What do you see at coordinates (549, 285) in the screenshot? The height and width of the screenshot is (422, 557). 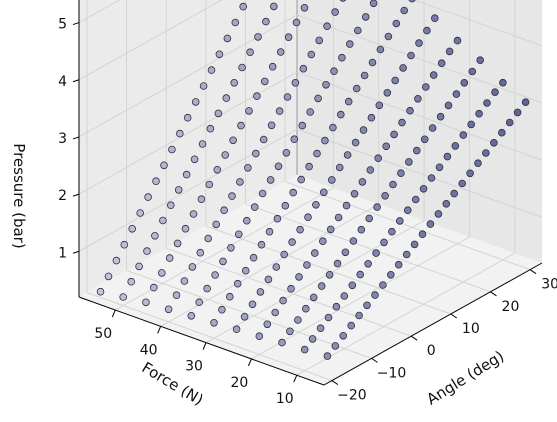 I see `x-tick-label: 30` at bounding box center [549, 285].